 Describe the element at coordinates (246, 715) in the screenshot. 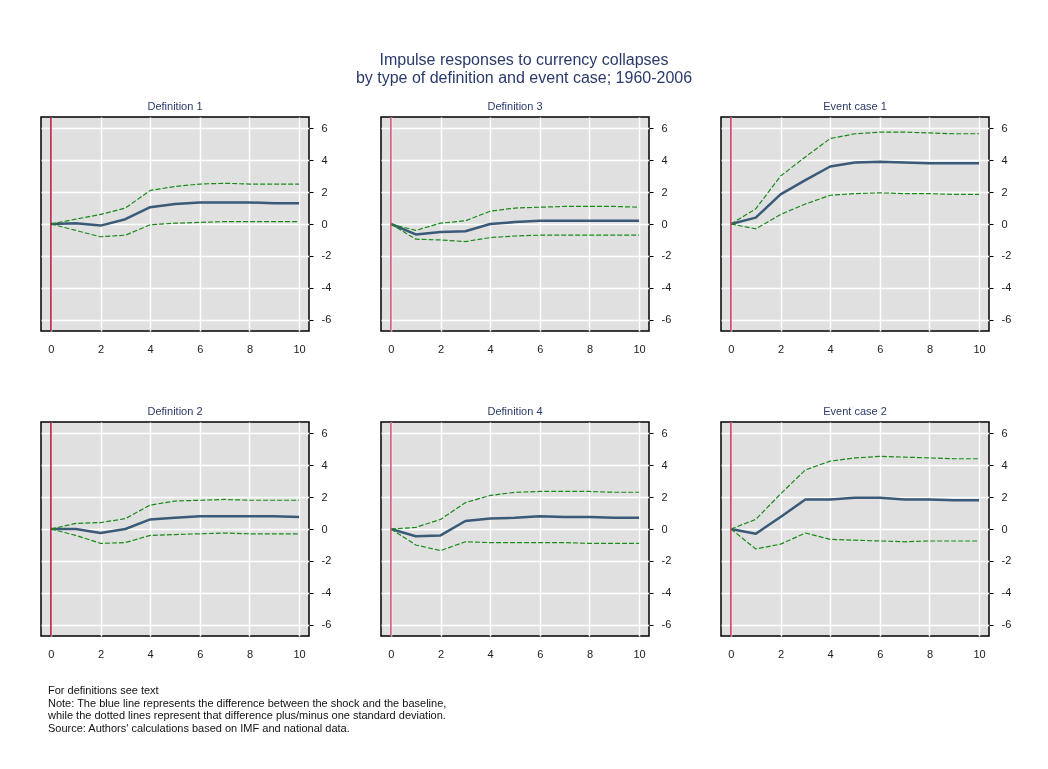

I see `text: while the dotted lines represent that difference plus/minus one standard deviation.` at that location.